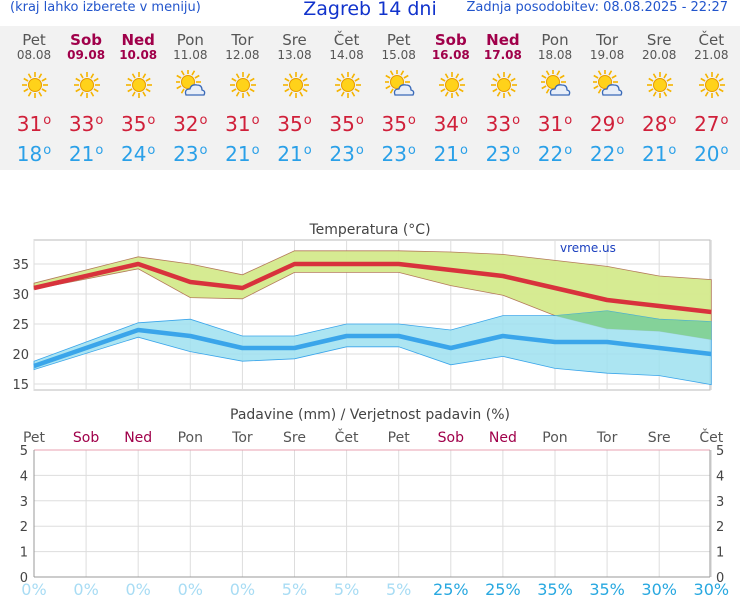  I want to click on y-tick-label: 25, so click(20, 325).